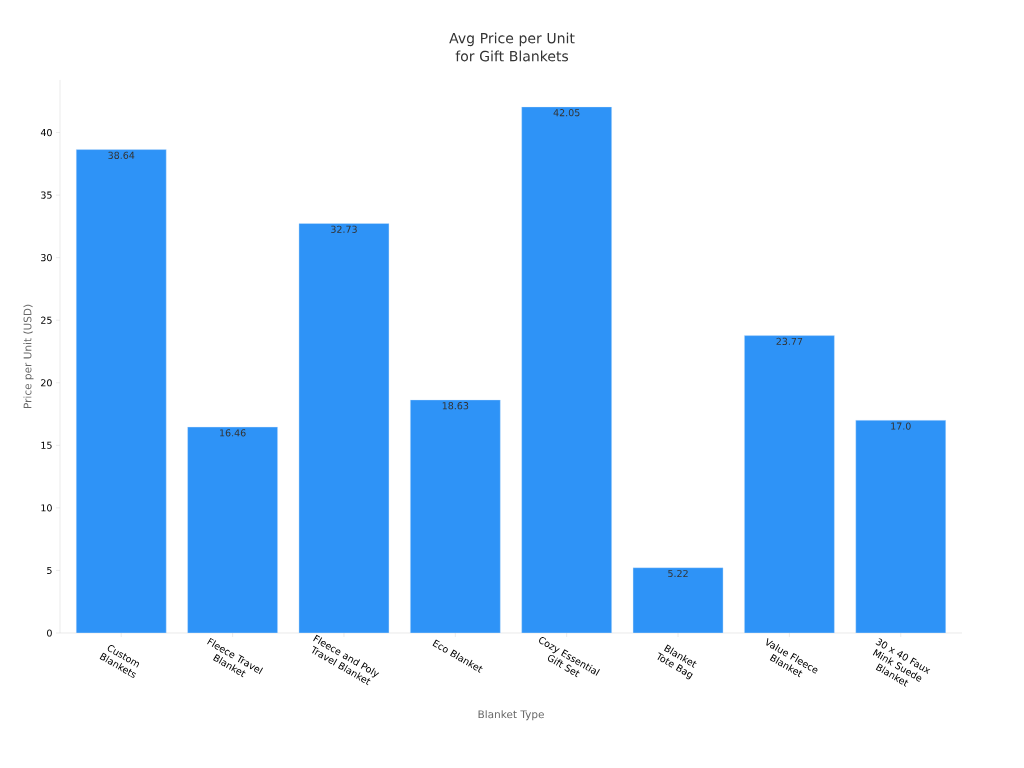 The width and height of the screenshot is (1024, 768). Describe the element at coordinates (566, 113) in the screenshot. I see `data-label: 42.05` at that location.